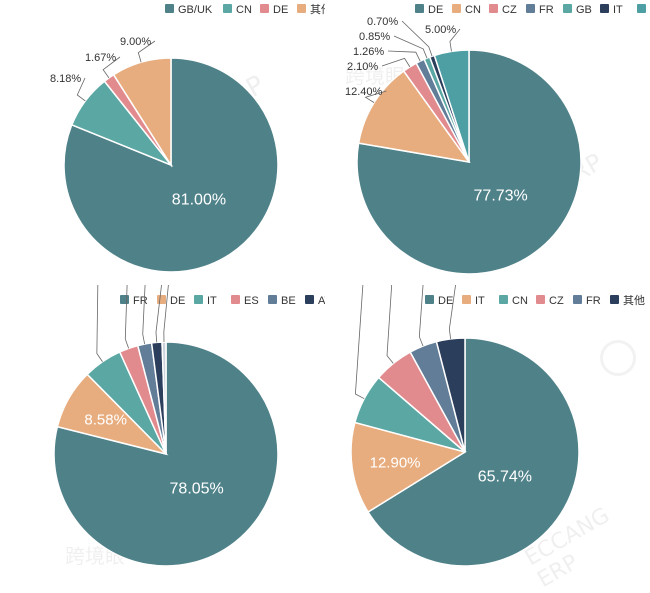 This screenshot has width=650, height=593. What do you see at coordinates (195, 10) in the screenshot?
I see `legend-label: GB/UK` at bounding box center [195, 10].